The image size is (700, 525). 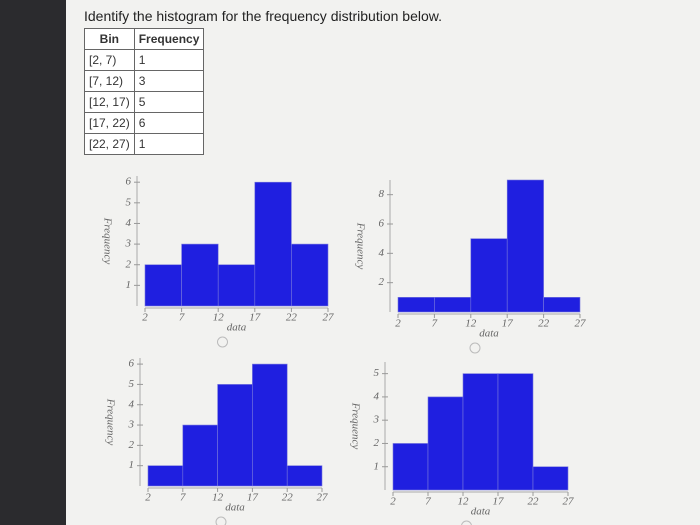 I want to click on y-tick-label: 8, so click(x=382, y=194).